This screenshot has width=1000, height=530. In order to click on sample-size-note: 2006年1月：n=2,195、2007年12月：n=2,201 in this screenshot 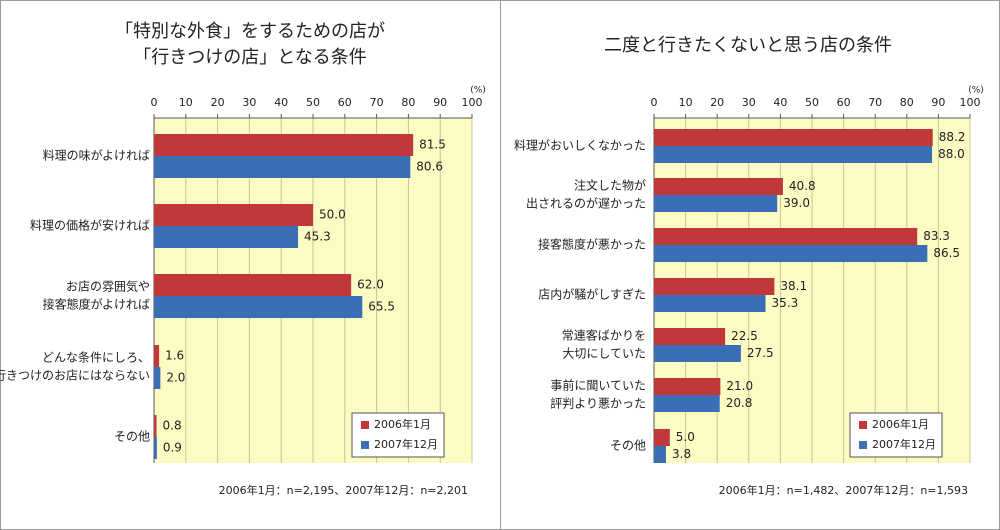, I will do `click(343, 490)`.